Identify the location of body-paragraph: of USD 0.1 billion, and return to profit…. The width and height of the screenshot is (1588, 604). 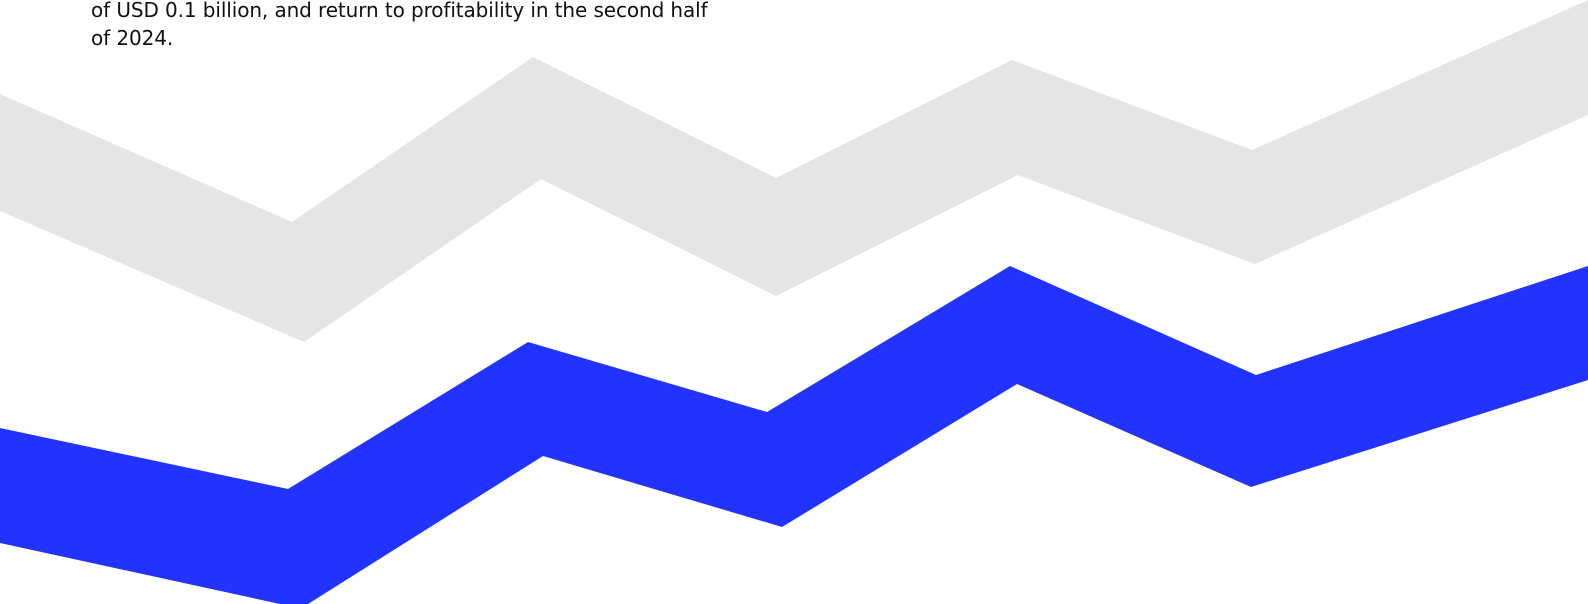
(431, 26).